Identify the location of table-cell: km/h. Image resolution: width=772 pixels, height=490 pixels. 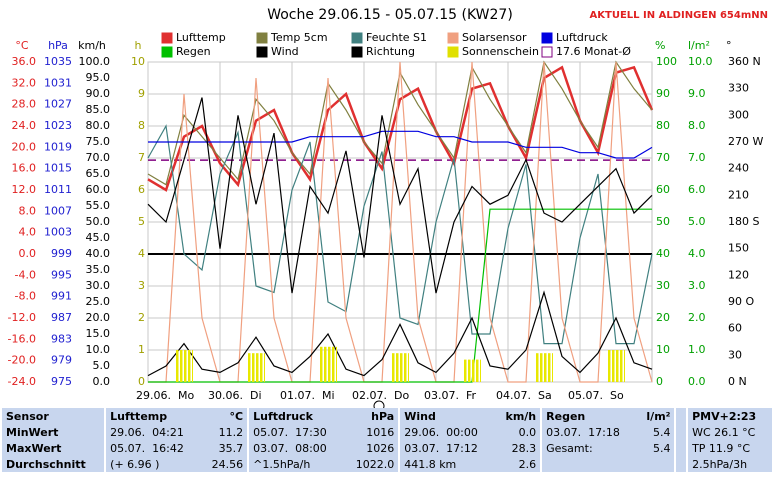
(518, 416).